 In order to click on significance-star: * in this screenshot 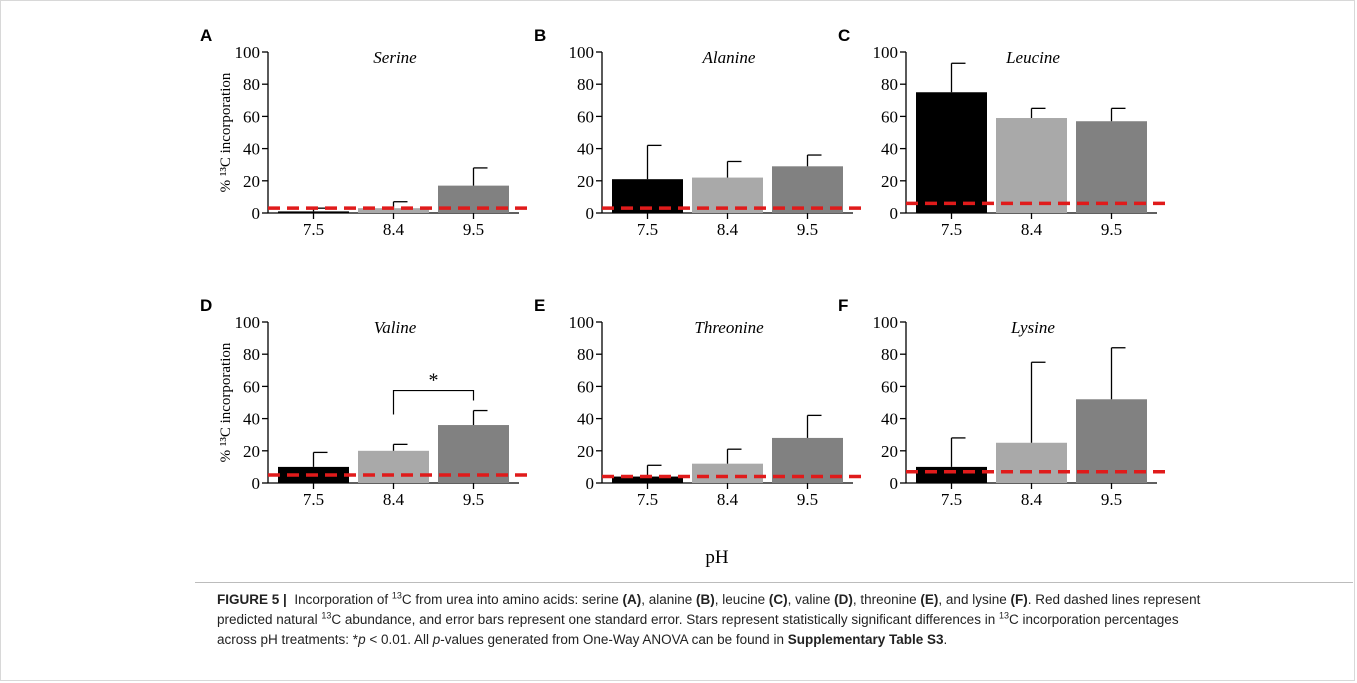, I will do `click(434, 381)`.